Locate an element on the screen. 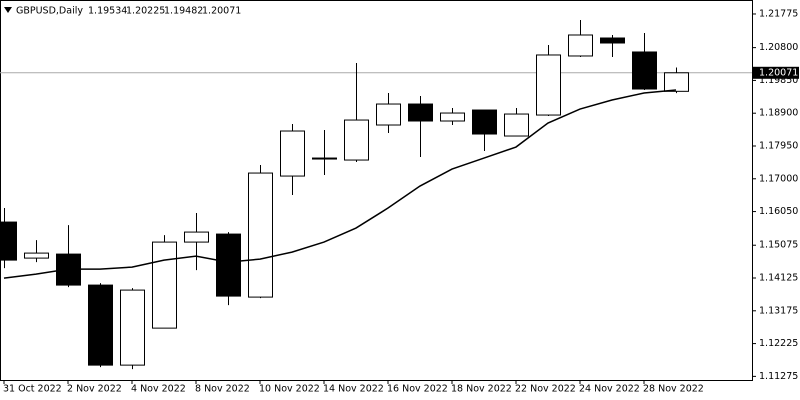 This screenshot has height=400, width=800. header-value: 1.20225 is located at coordinates (145, 11).